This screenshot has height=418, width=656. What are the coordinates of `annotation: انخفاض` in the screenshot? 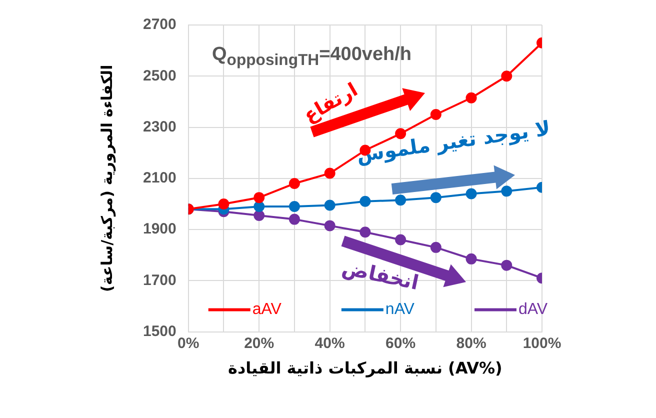 It's located at (380, 275).